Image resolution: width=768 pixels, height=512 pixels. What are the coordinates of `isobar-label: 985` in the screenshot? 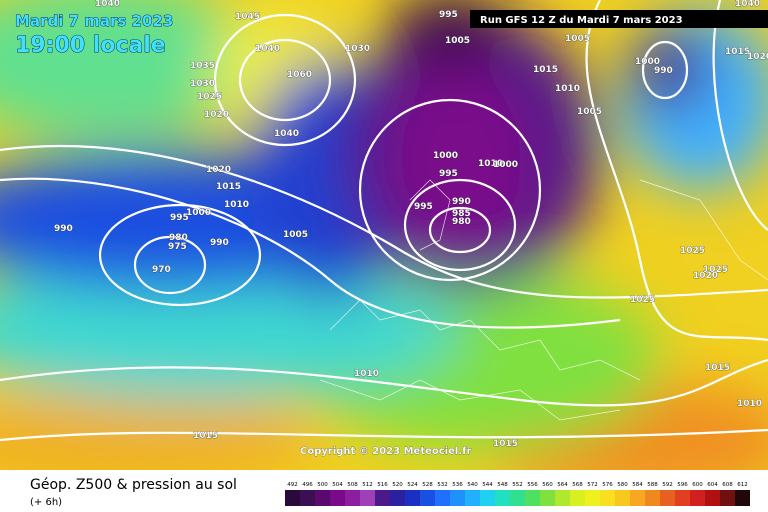 It's located at (461, 214).